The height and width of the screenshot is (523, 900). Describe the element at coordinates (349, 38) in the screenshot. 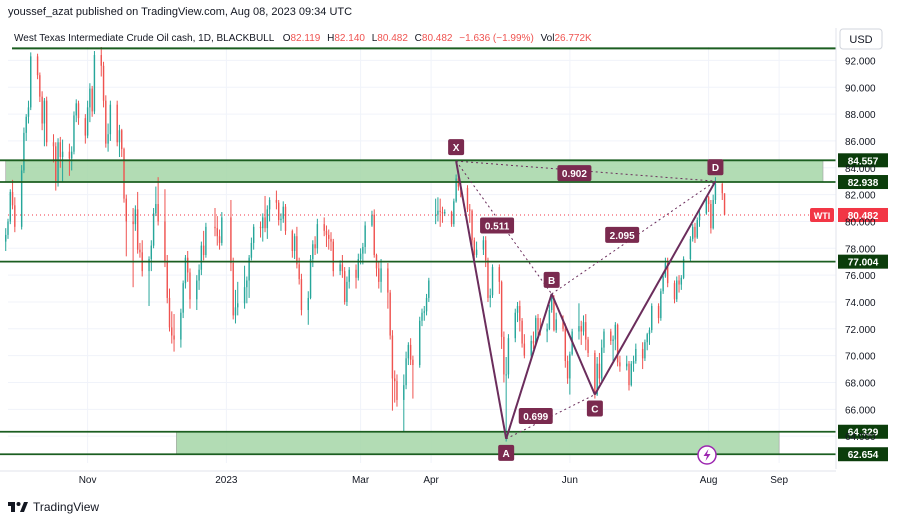

I see `legend-high: 82.140` at that location.